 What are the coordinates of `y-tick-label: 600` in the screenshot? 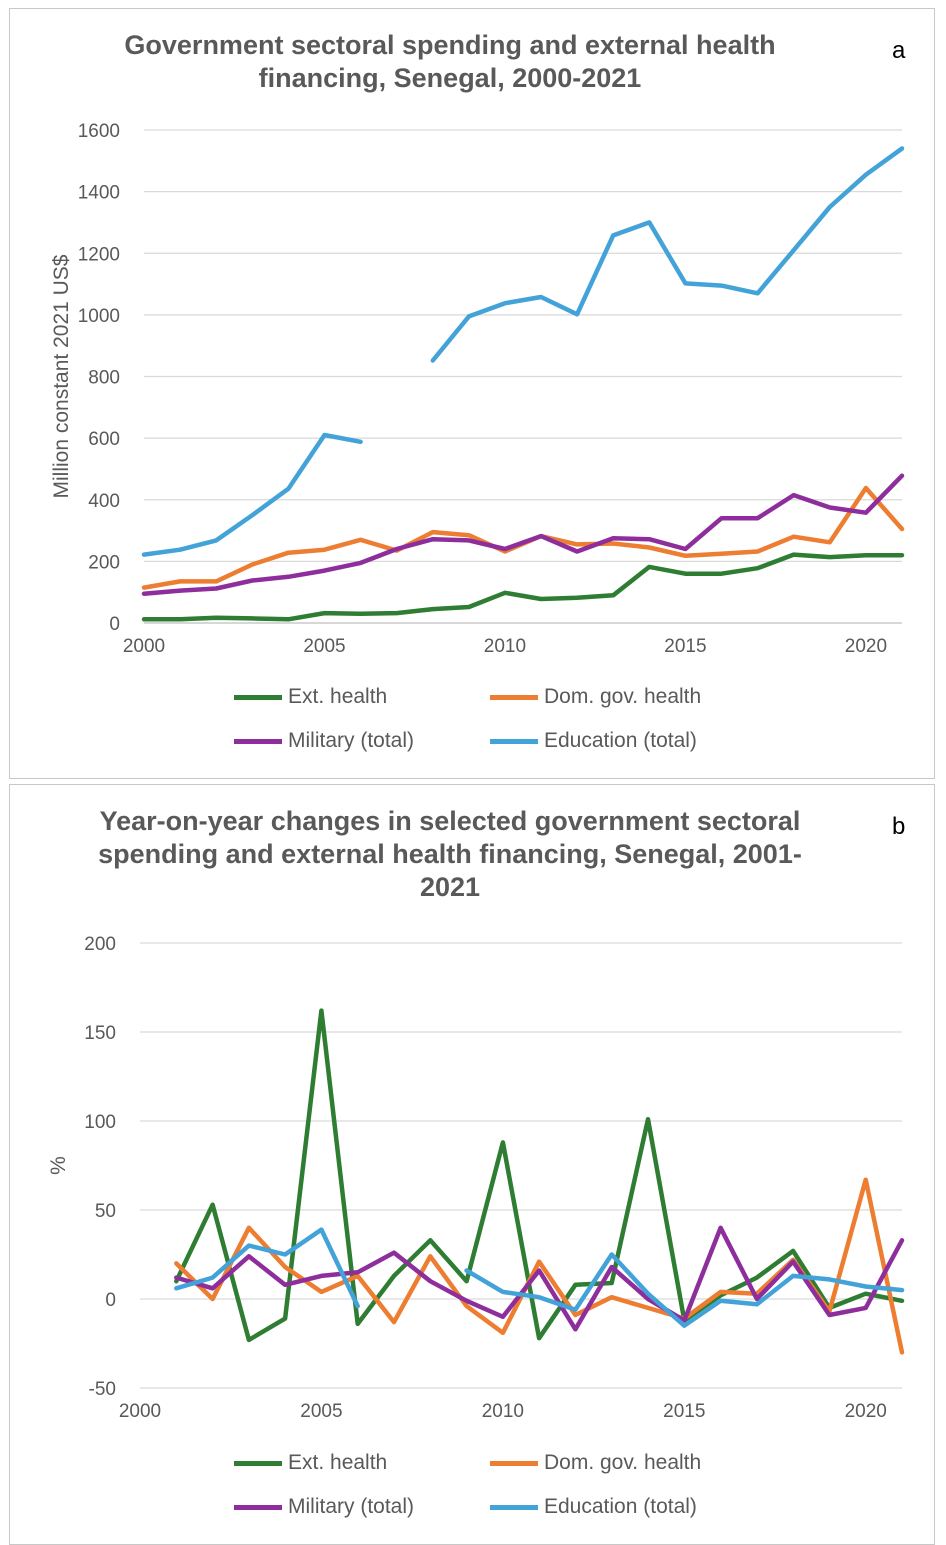 It's located at (104, 439).